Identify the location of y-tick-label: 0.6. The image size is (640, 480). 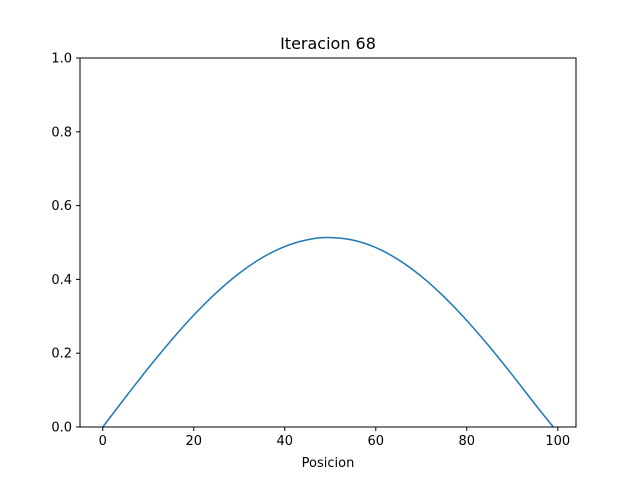
(61, 206).